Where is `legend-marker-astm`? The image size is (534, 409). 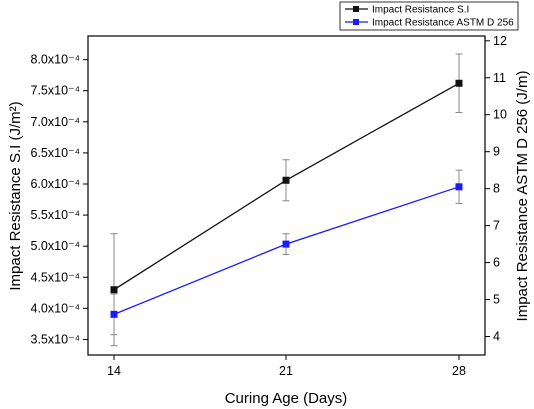
legend-marker-astm is located at coordinates (356, 22).